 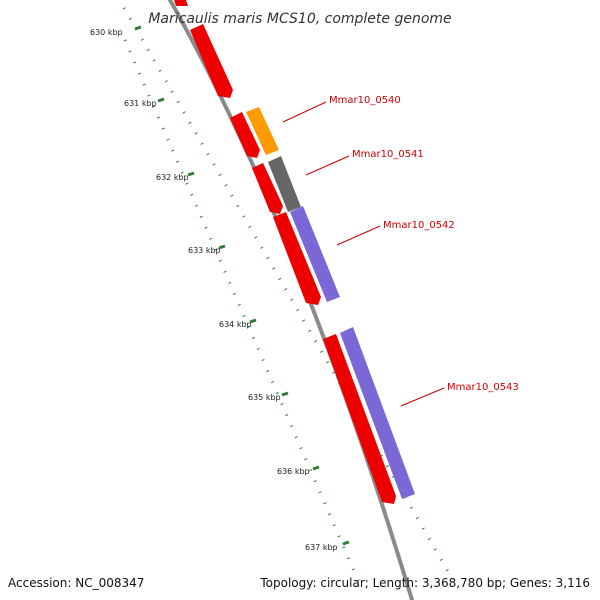 I want to click on cds-feature-gray, so click(x=284, y=184).